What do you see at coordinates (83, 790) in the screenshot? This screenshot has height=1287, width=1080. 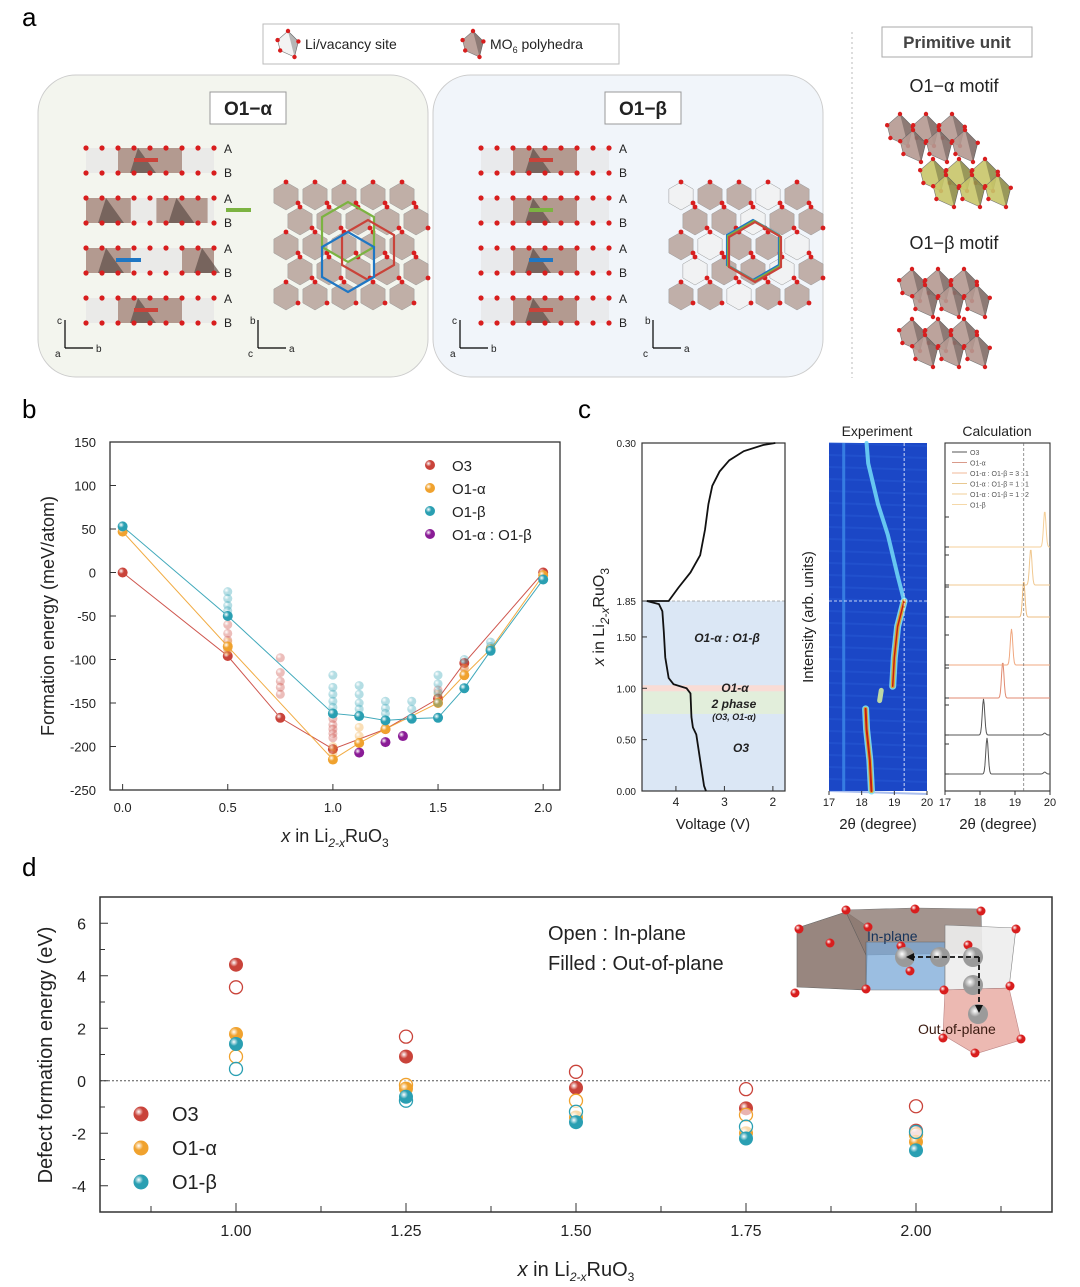 I see `y-tick-label: -250` at bounding box center [83, 790].